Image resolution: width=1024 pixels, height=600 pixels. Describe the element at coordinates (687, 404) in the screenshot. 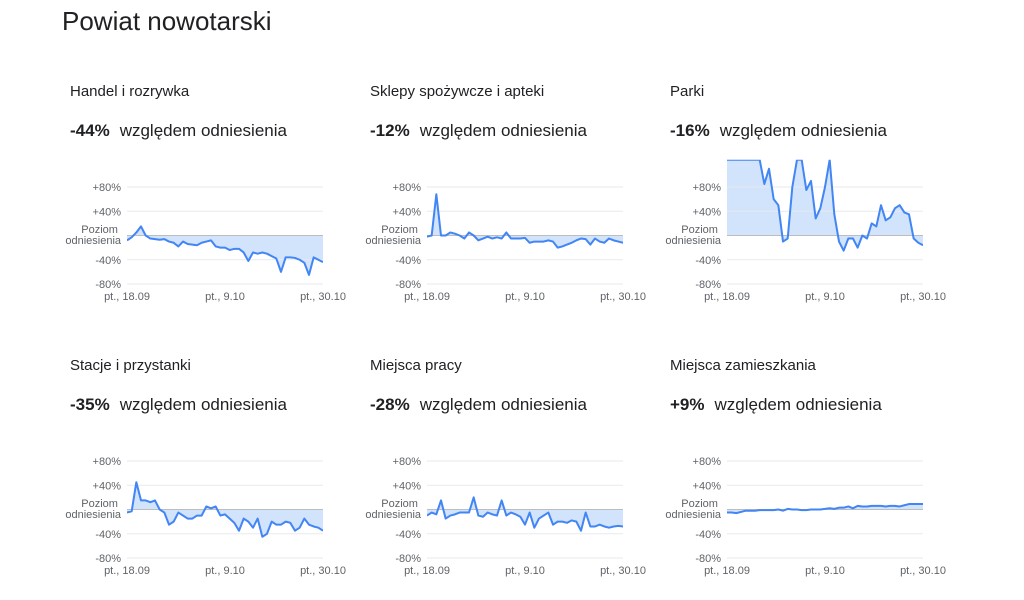

I see `headline-value: +9%` at that location.